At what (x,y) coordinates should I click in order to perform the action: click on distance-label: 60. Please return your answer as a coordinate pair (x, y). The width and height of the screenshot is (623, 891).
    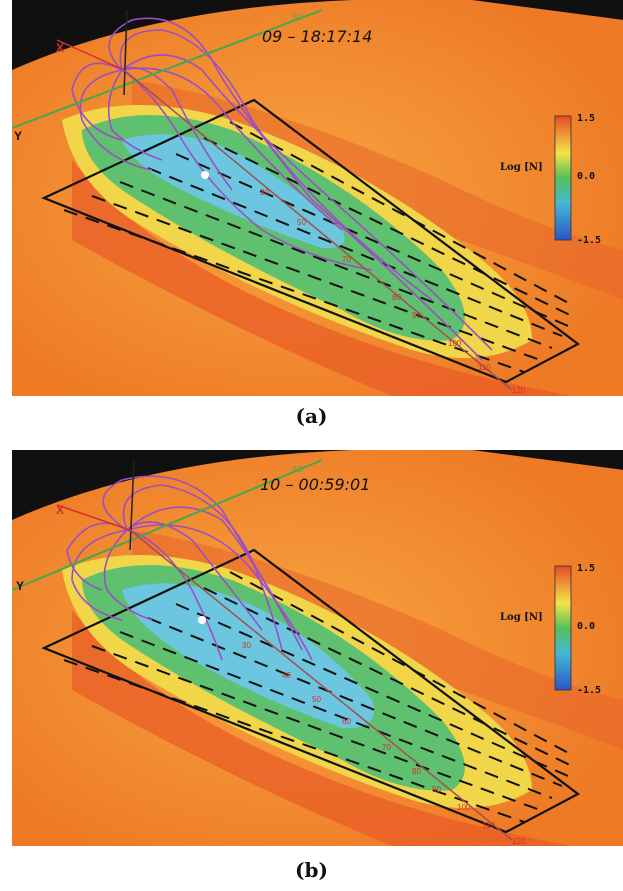
    Looking at the image, I should click on (346, 721).